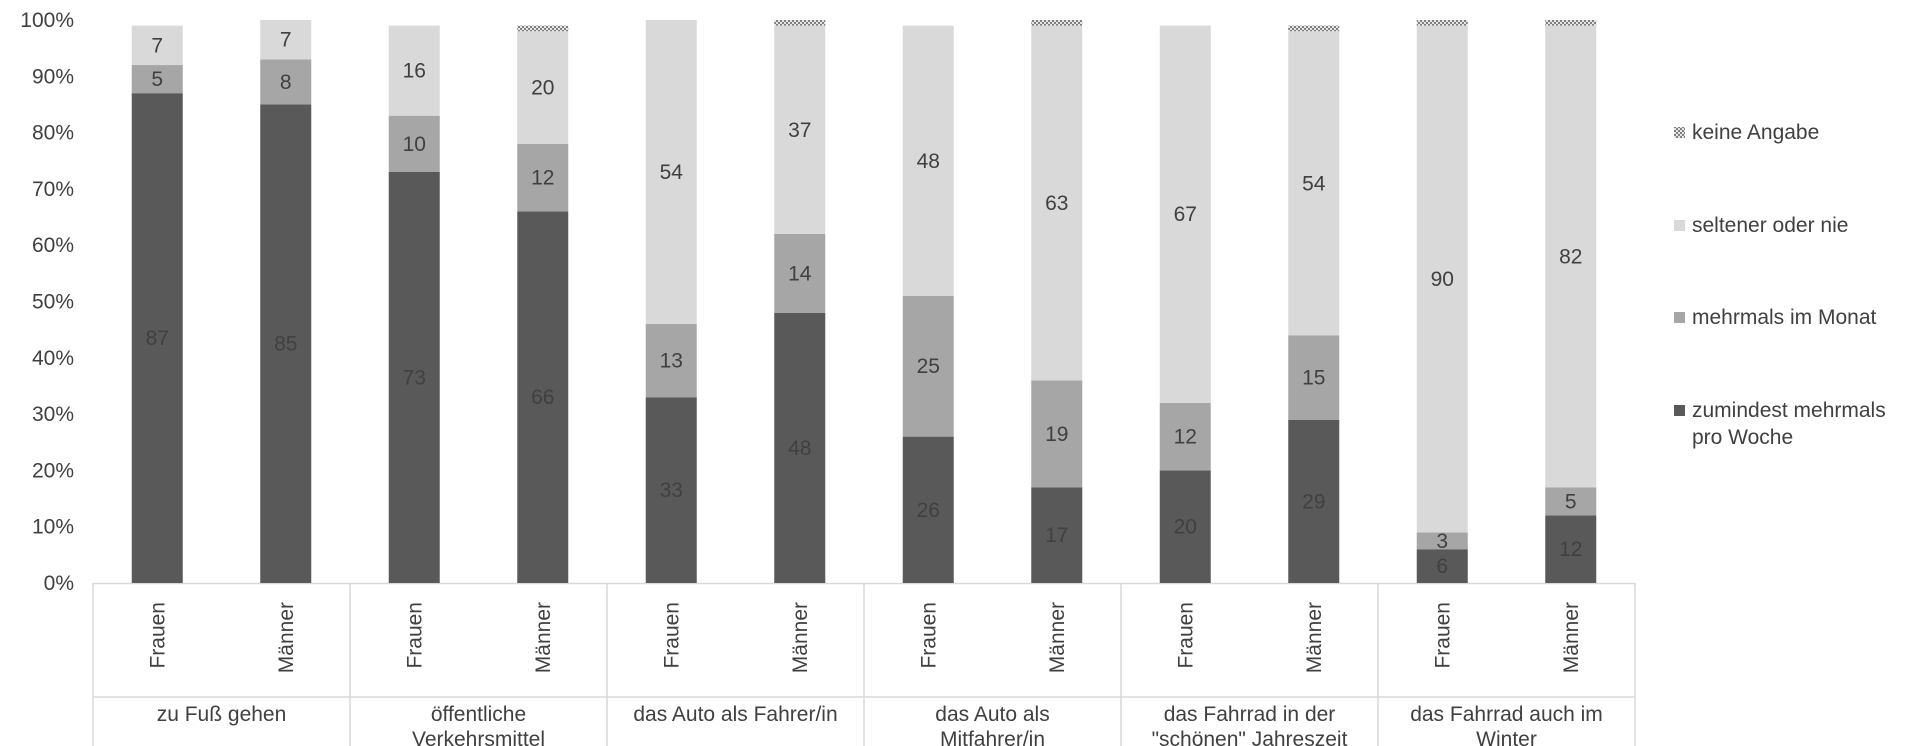 The image size is (1927, 746). I want to click on y-tick-label: 0%, so click(59, 583).